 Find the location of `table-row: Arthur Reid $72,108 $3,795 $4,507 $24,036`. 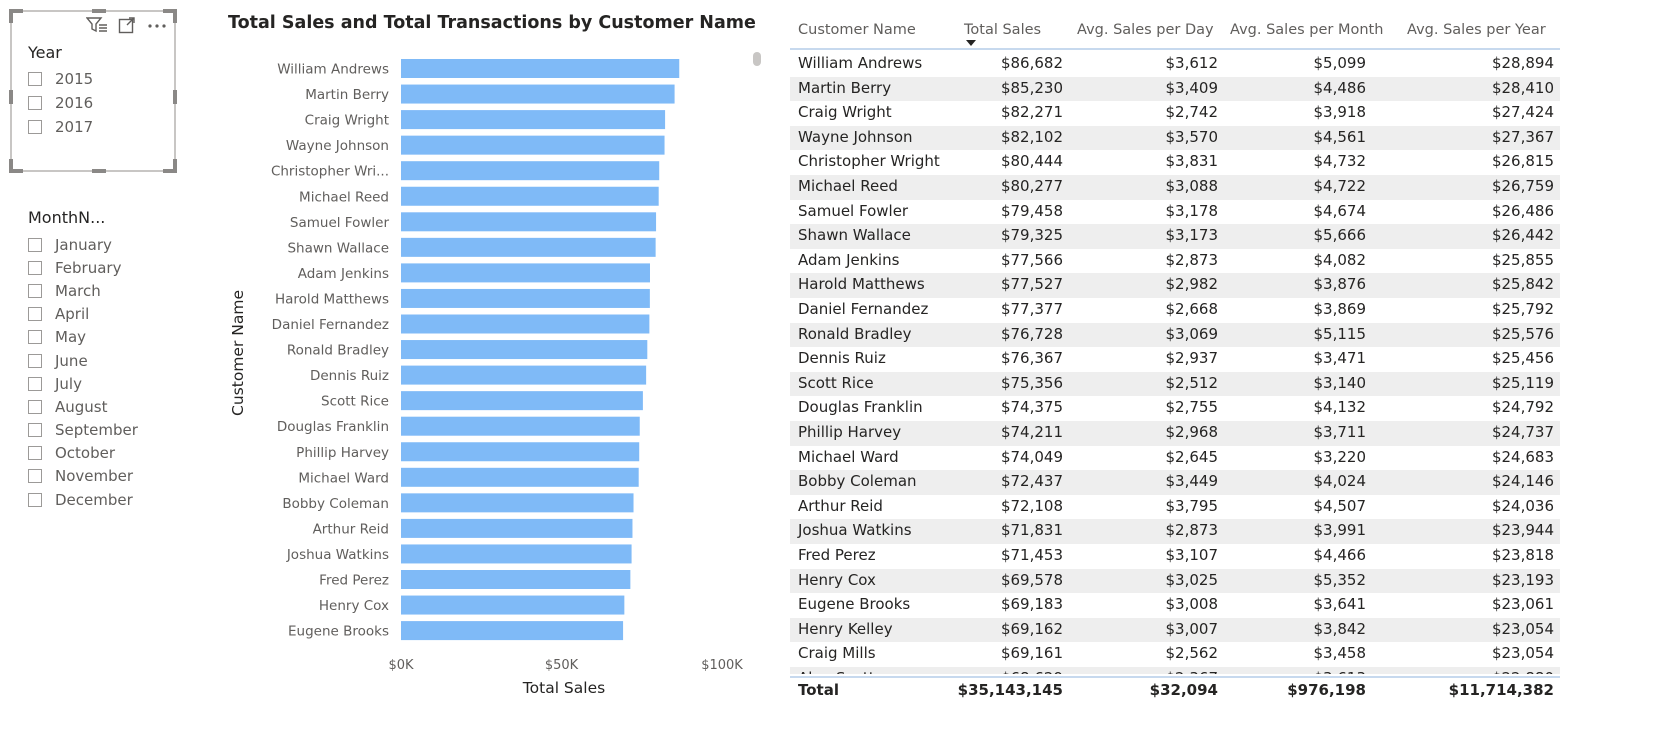

table-row: Arthur Reid $72,108 $3,795 $4,507 $24,036 is located at coordinates (1175, 507).